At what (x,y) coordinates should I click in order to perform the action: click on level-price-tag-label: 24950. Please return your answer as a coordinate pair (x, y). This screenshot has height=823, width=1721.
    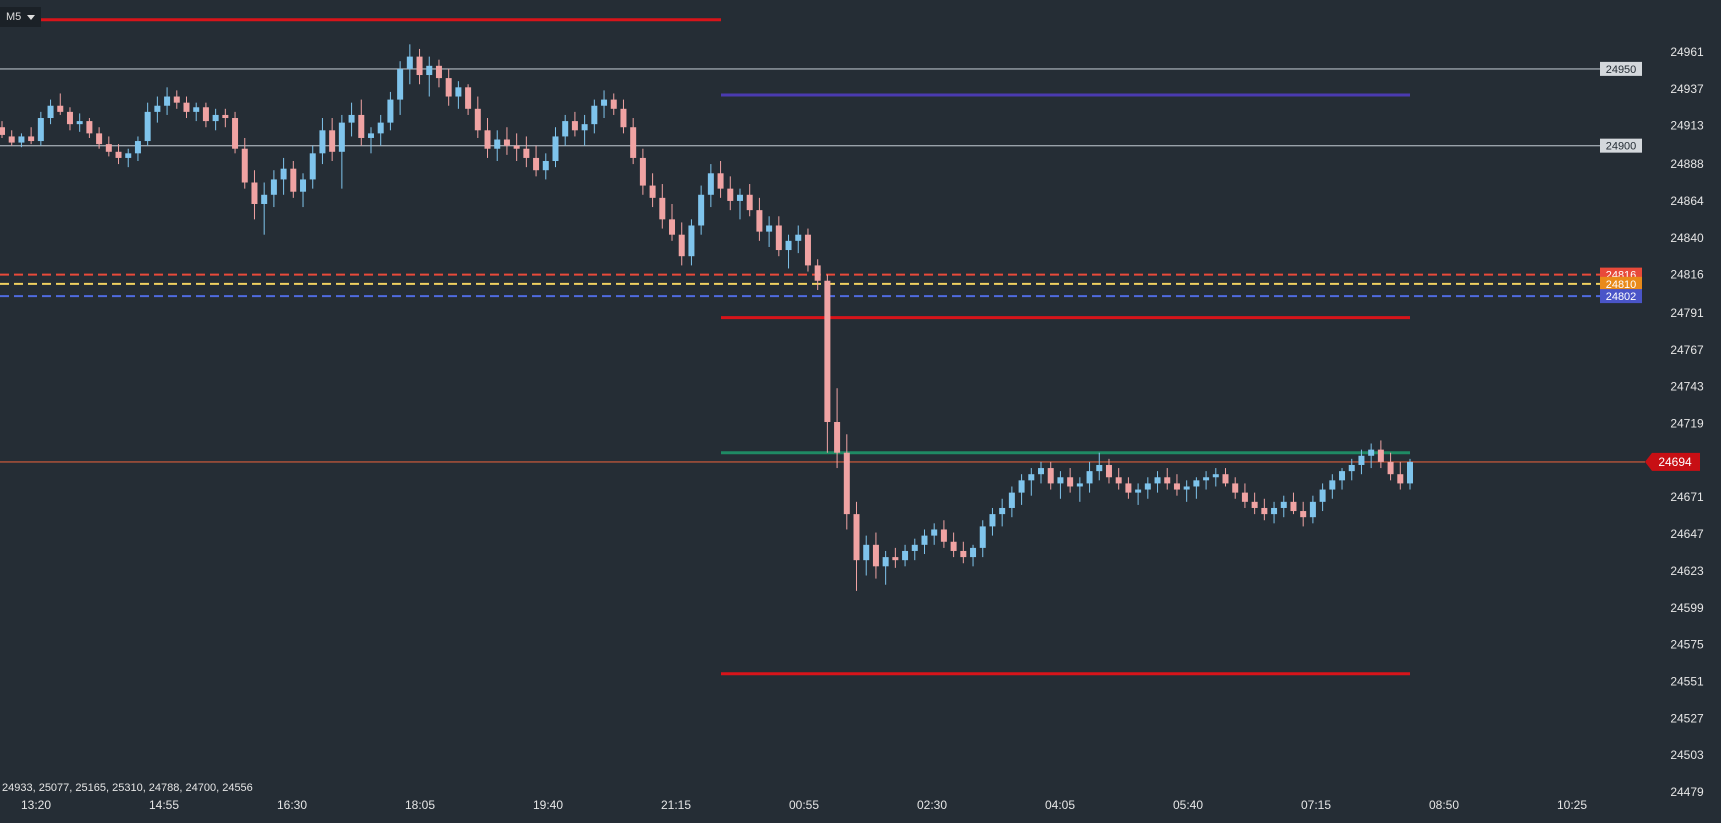
    Looking at the image, I should click on (1621, 70).